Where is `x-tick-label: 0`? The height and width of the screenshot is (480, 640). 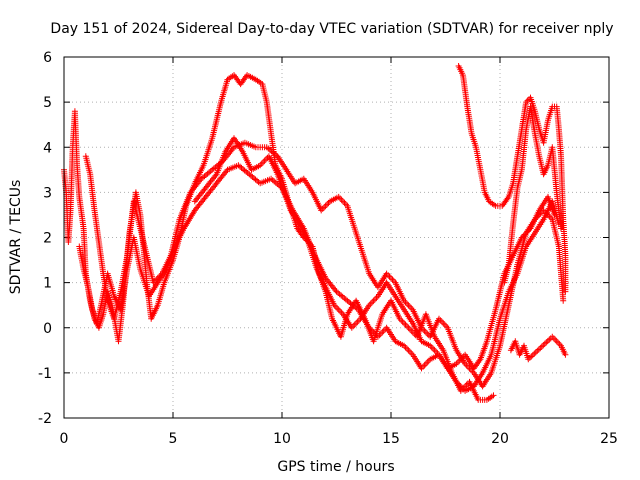 x-tick-label: 0 is located at coordinates (64, 439).